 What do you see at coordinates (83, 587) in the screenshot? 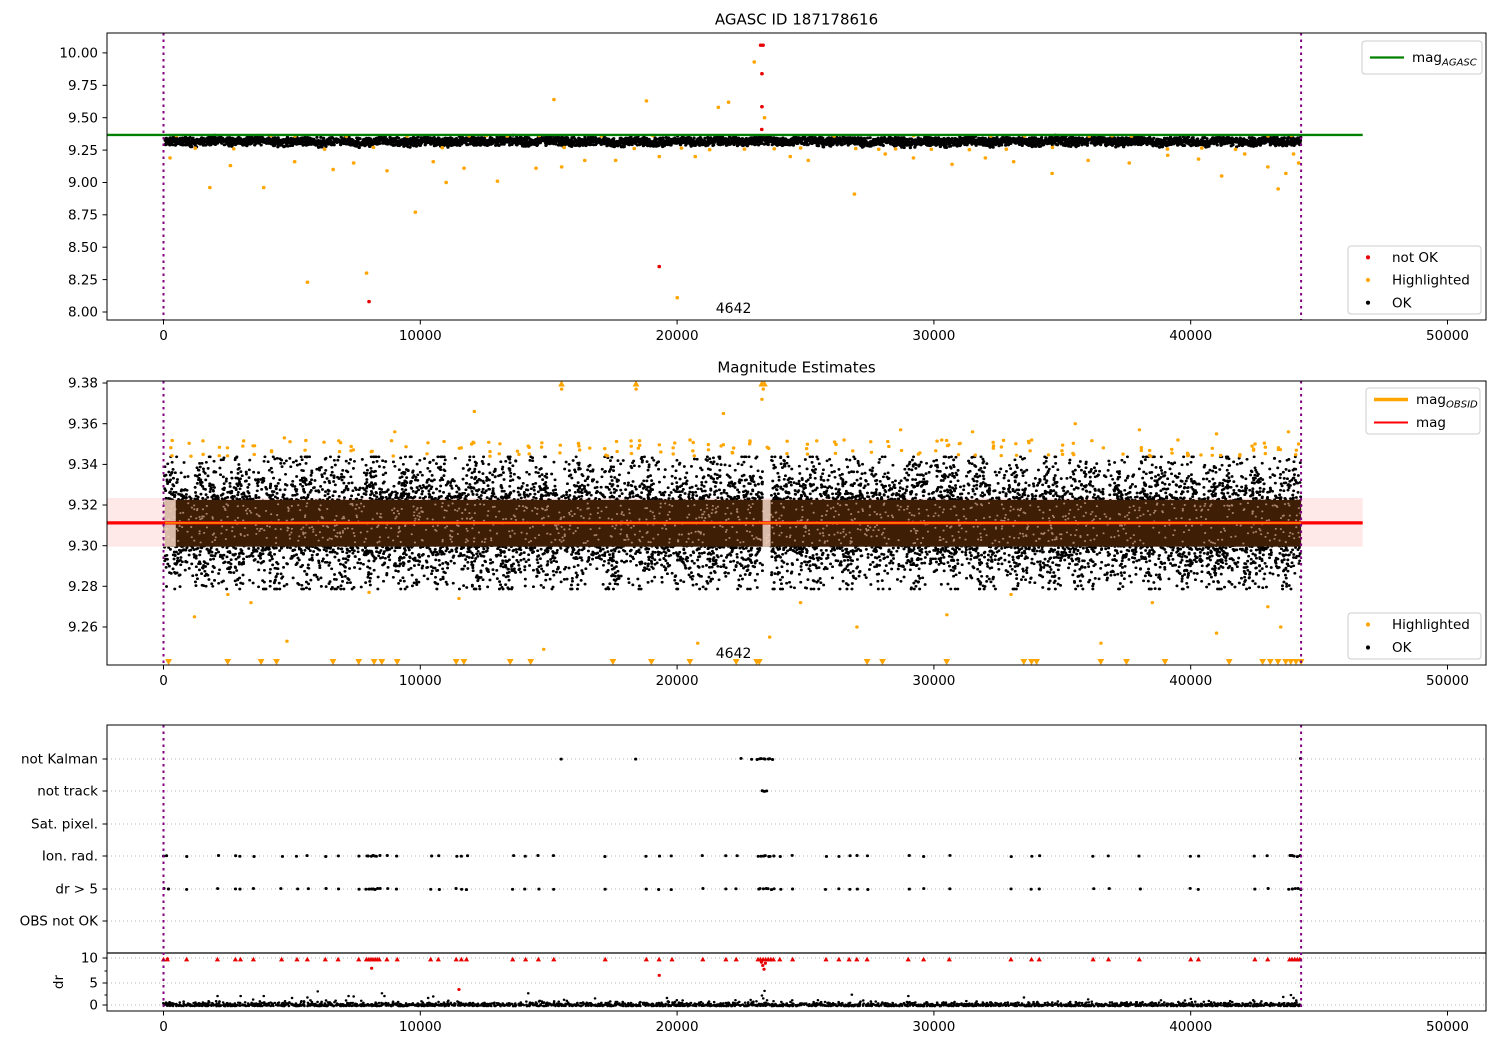
I see `y-tick-label: 9.28` at bounding box center [83, 587].